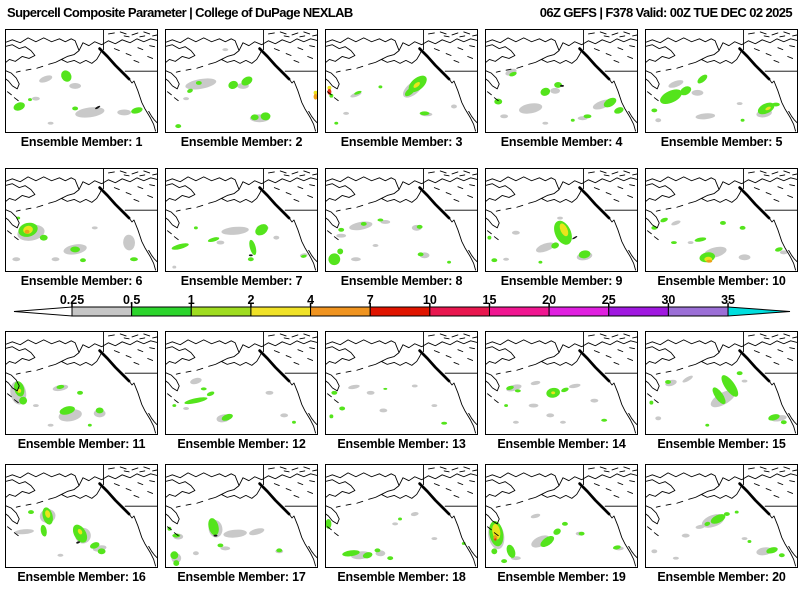  Describe the element at coordinates (401, 281) in the screenshot. I see `ensemble-member-label: Ensemble Member: 8` at that location.